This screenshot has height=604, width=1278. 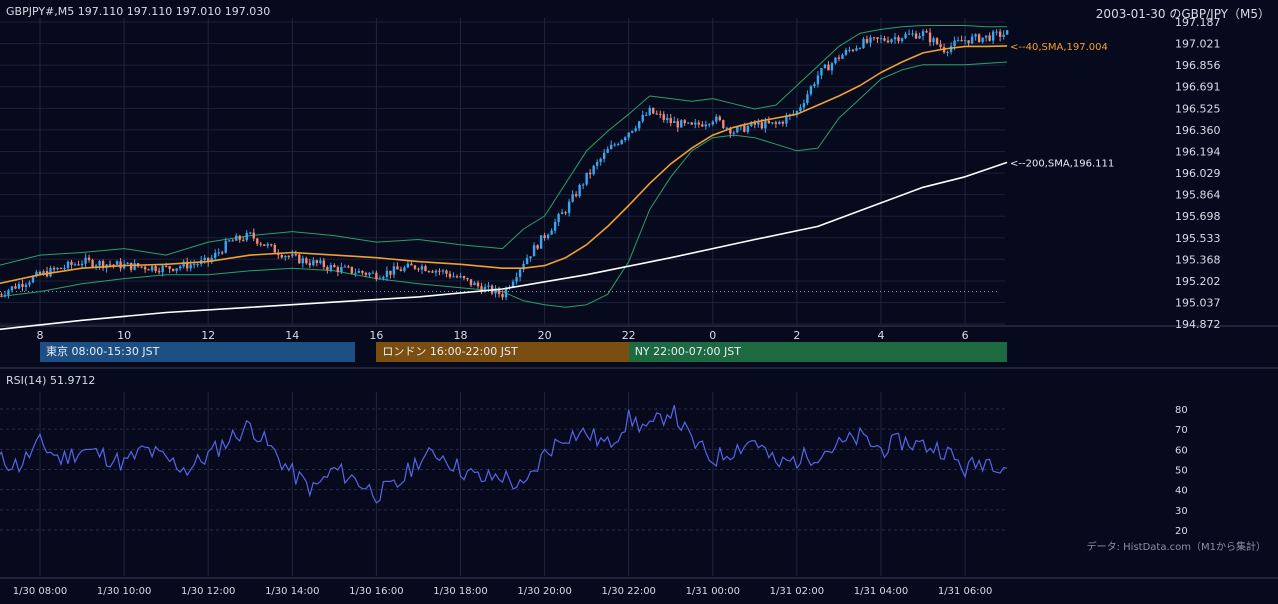 What do you see at coordinates (544, 591) in the screenshot?
I see `time-axis-tick: 1/30 20:00` at bounding box center [544, 591].